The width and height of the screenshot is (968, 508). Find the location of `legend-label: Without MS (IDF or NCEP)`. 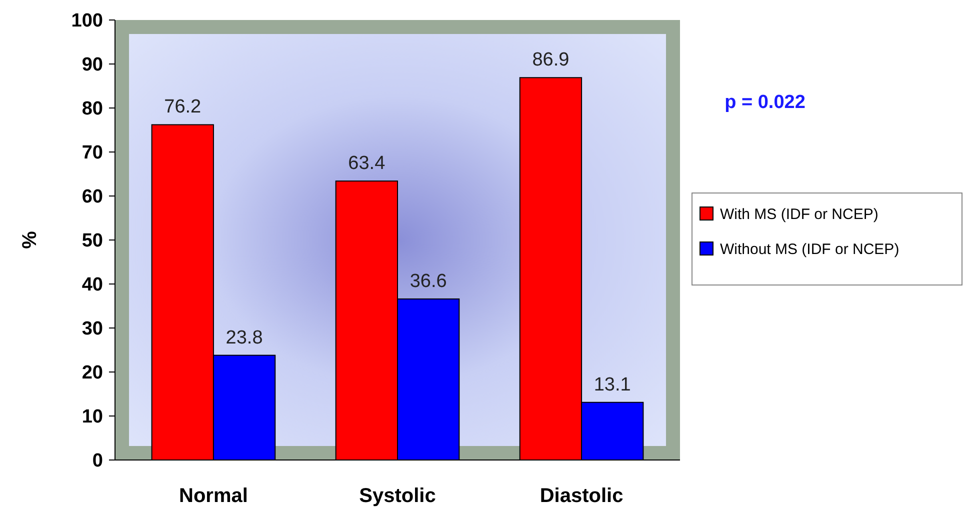

legend-label: Without MS (IDF or NCEP) is located at coordinates (810, 249).